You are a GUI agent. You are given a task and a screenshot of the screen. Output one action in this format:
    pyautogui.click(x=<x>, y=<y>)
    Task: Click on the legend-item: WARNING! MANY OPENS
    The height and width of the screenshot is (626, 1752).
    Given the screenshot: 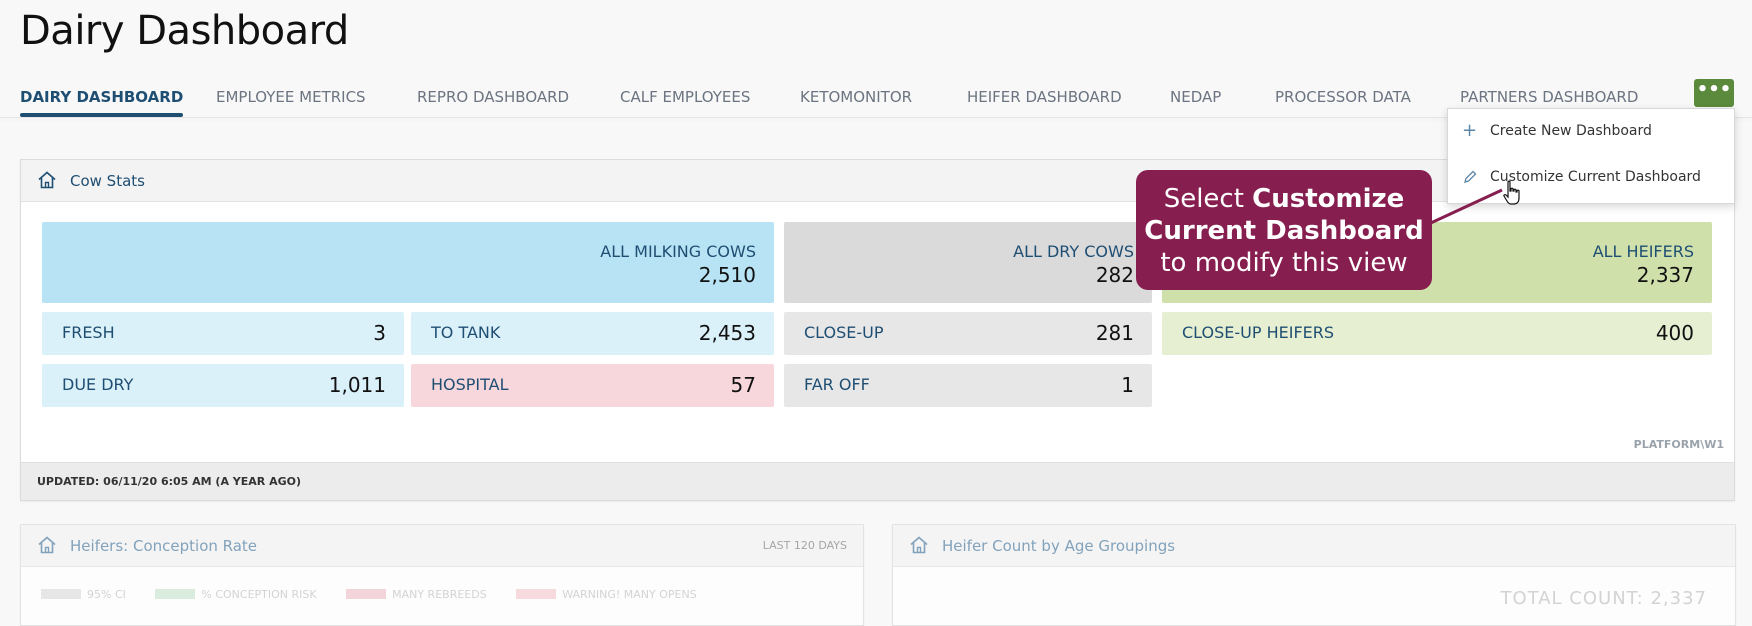 What is the action you would take?
    pyautogui.click(x=606, y=594)
    